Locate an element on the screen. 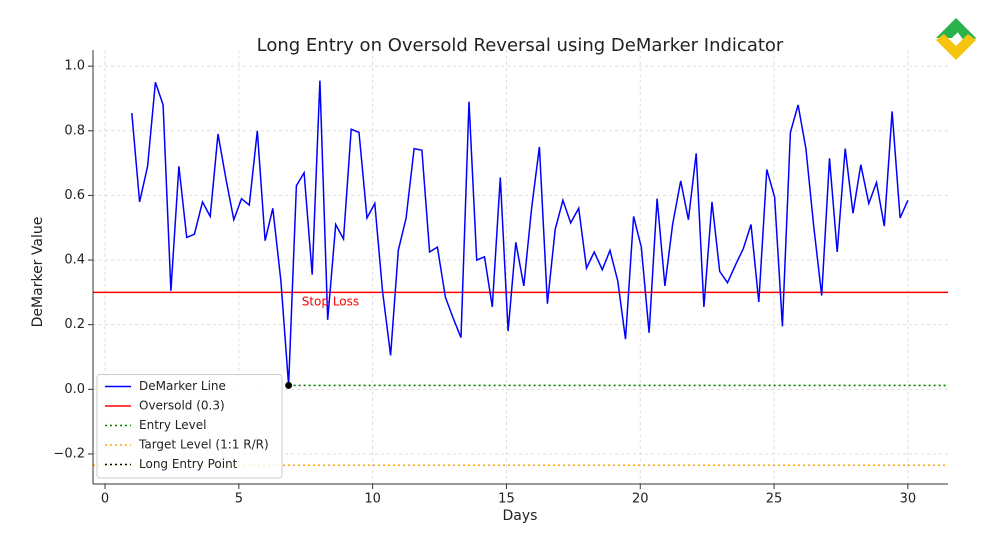  x-tick-label: 30 is located at coordinates (908, 499).